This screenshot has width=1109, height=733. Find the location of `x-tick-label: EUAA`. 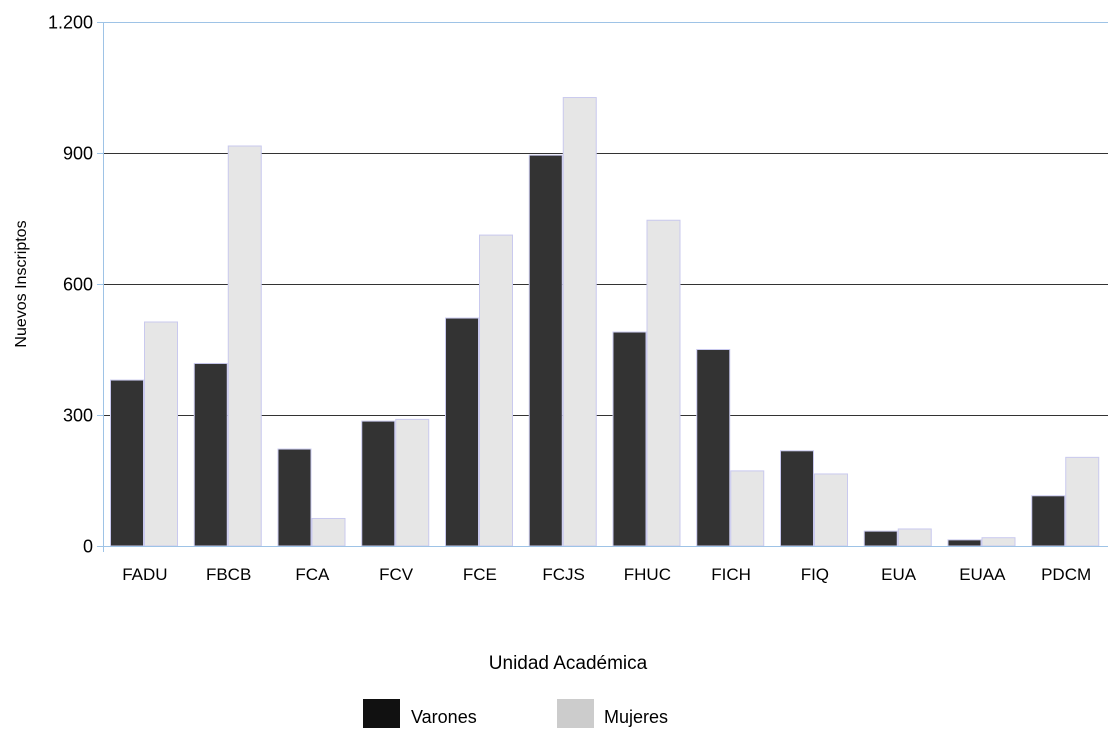

x-tick-label: EUAA is located at coordinates (982, 574).